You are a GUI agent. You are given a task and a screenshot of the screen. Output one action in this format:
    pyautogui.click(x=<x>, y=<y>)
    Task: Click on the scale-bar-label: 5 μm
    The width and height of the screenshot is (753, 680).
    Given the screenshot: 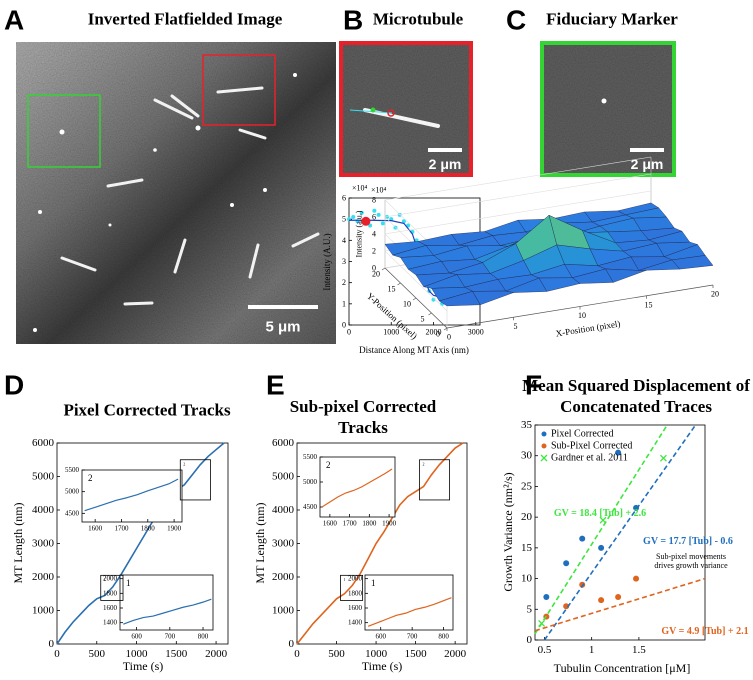 What is the action you would take?
    pyautogui.click(x=282, y=327)
    